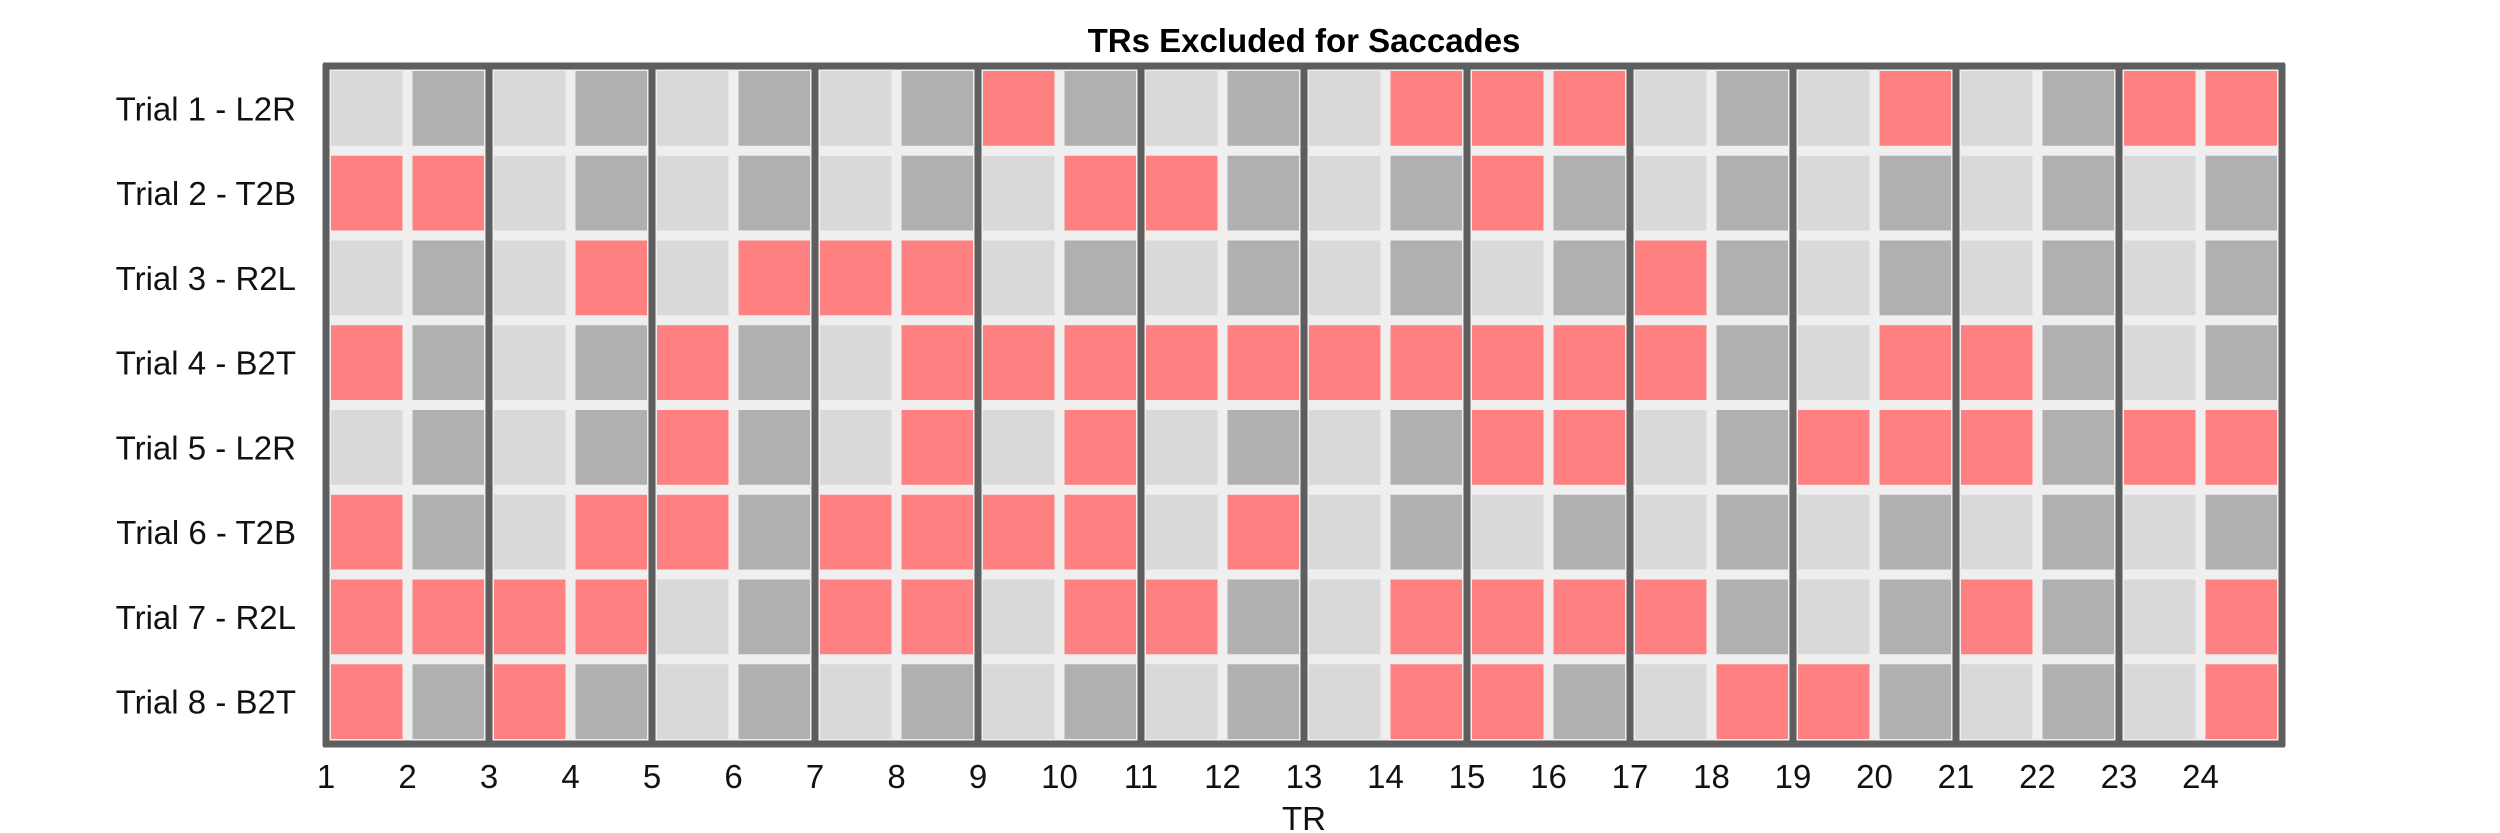 The height and width of the screenshot is (833, 2500). I want to click on row-label: Trial 6 - T2B, so click(206, 532).